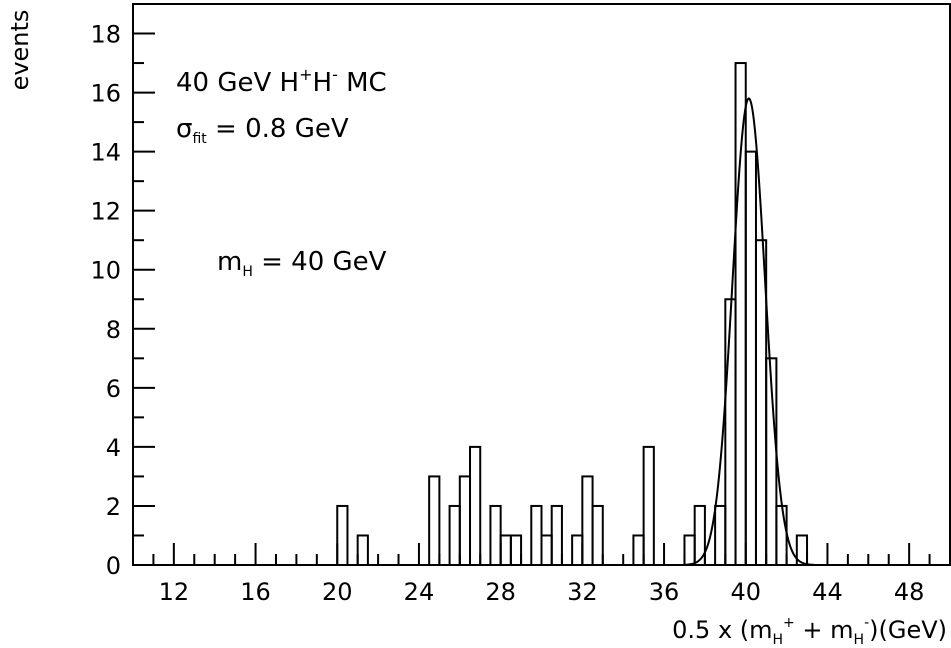 This screenshot has height=648, width=951. What do you see at coordinates (113, 330) in the screenshot?
I see `y-tick-label: 8` at bounding box center [113, 330].